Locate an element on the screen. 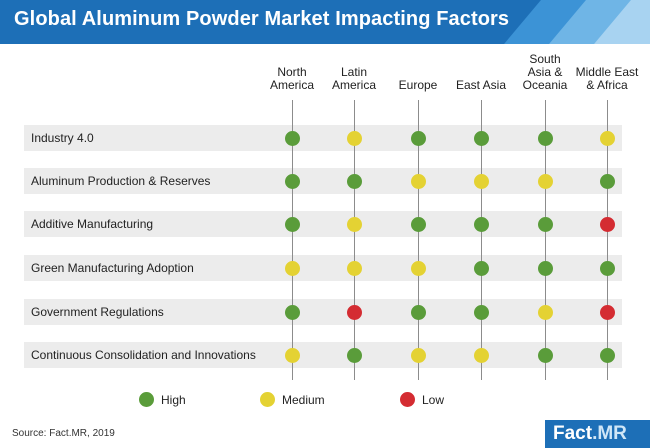 This screenshot has width=650, height=448. column-header: South Asia & Oceania is located at coordinates (545, 72).